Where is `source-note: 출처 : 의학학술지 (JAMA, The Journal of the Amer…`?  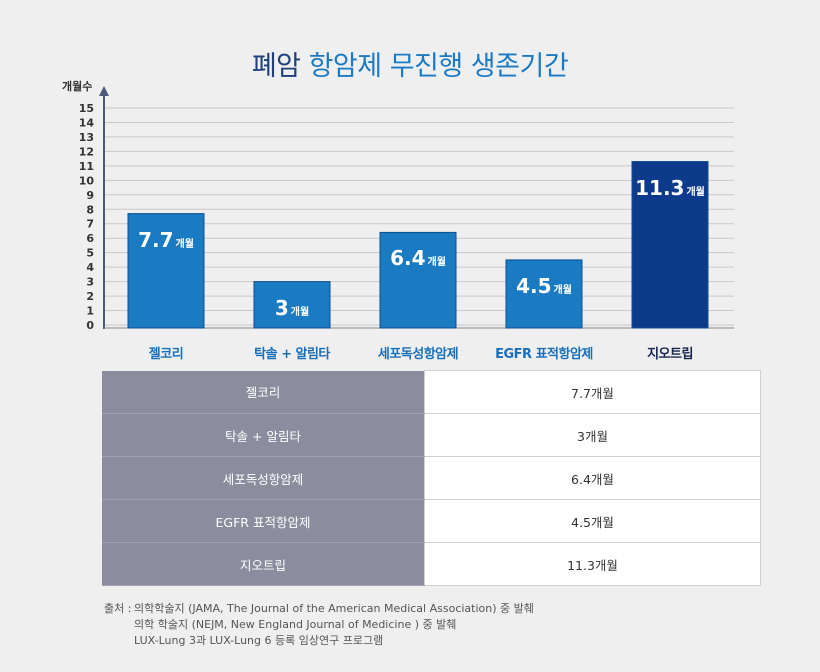
source-note: 출처 : 의학학술지 (JAMA, The Journal of the Amer… is located at coordinates (319, 625).